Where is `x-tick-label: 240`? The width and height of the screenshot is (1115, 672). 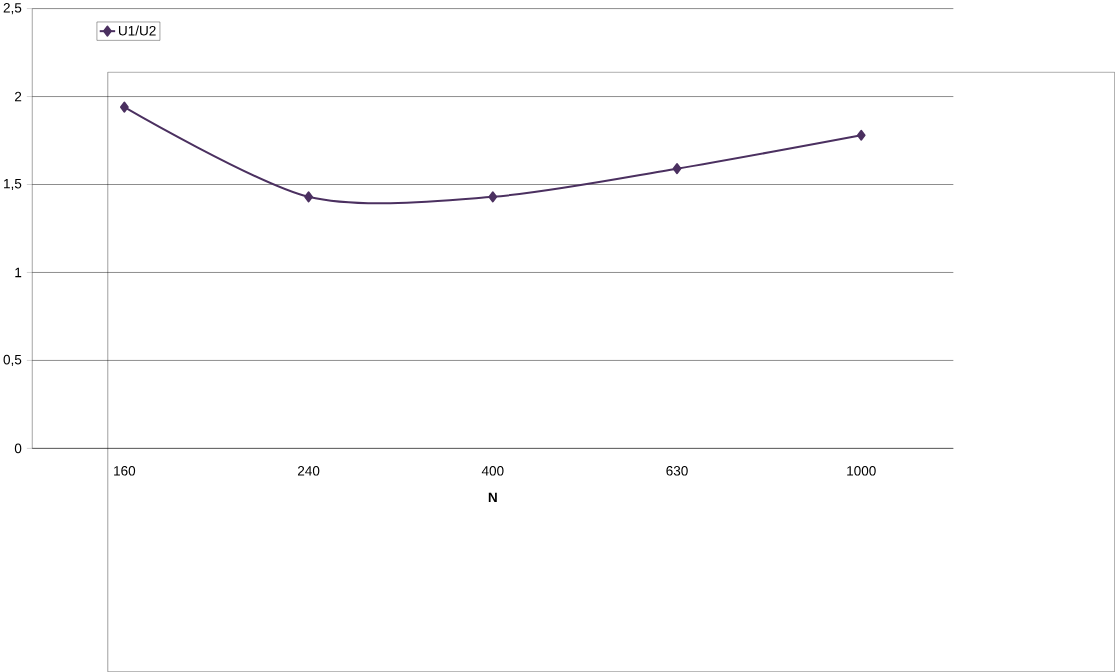
x-tick-label: 240 is located at coordinates (308, 470).